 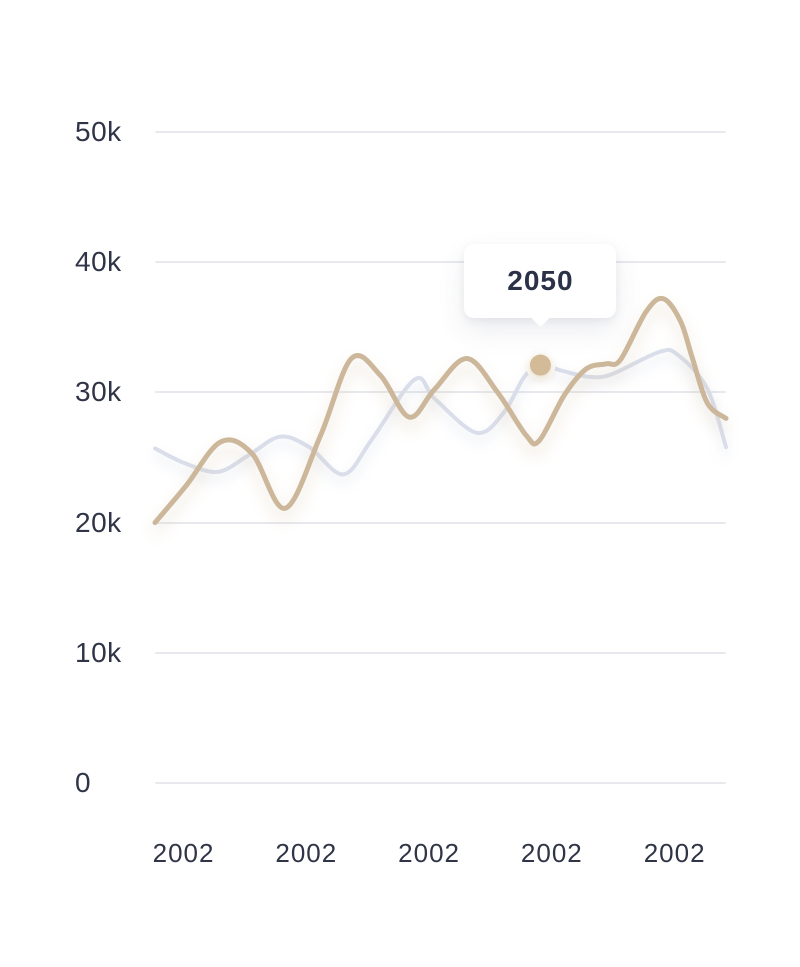 What do you see at coordinates (98, 392) in the screenshot?
I see `y-axis-label: 30k` at bounding box center [98, 392].